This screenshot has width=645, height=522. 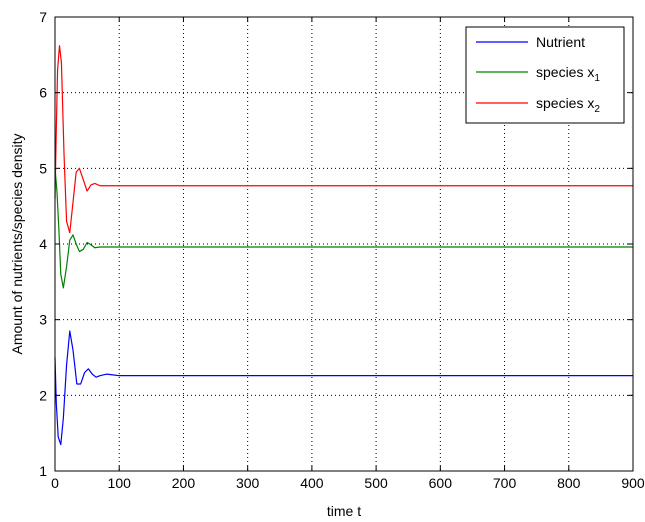 What do you see at coordinates (312, 483) in the screenshot?
I see `x-tick-label: 400` at bounding box center [312, 483].